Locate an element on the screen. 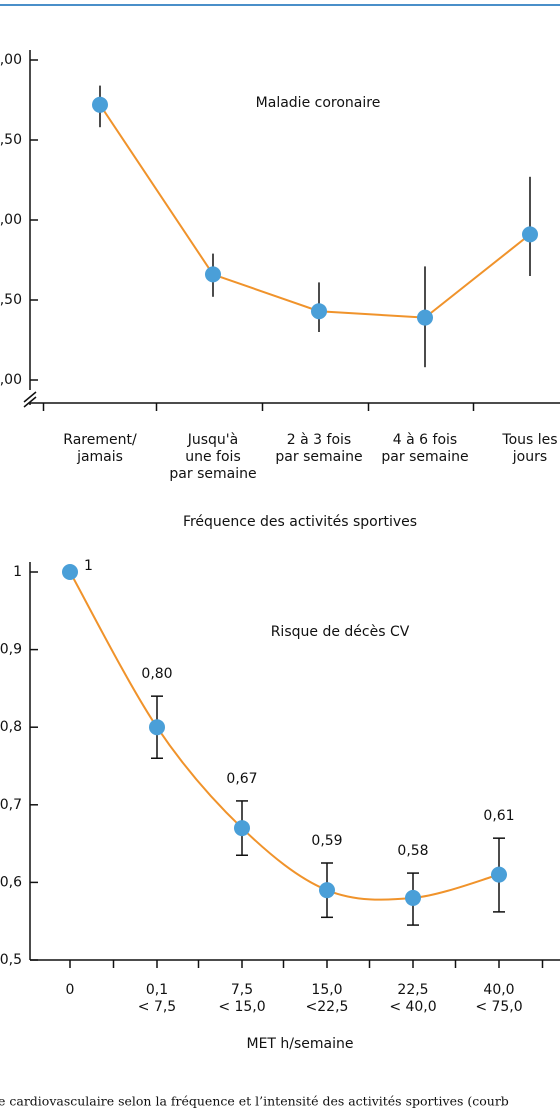 The width and height of the screenshot is (560, 1120). data-label: 1 is located at coordinates (88, 566).